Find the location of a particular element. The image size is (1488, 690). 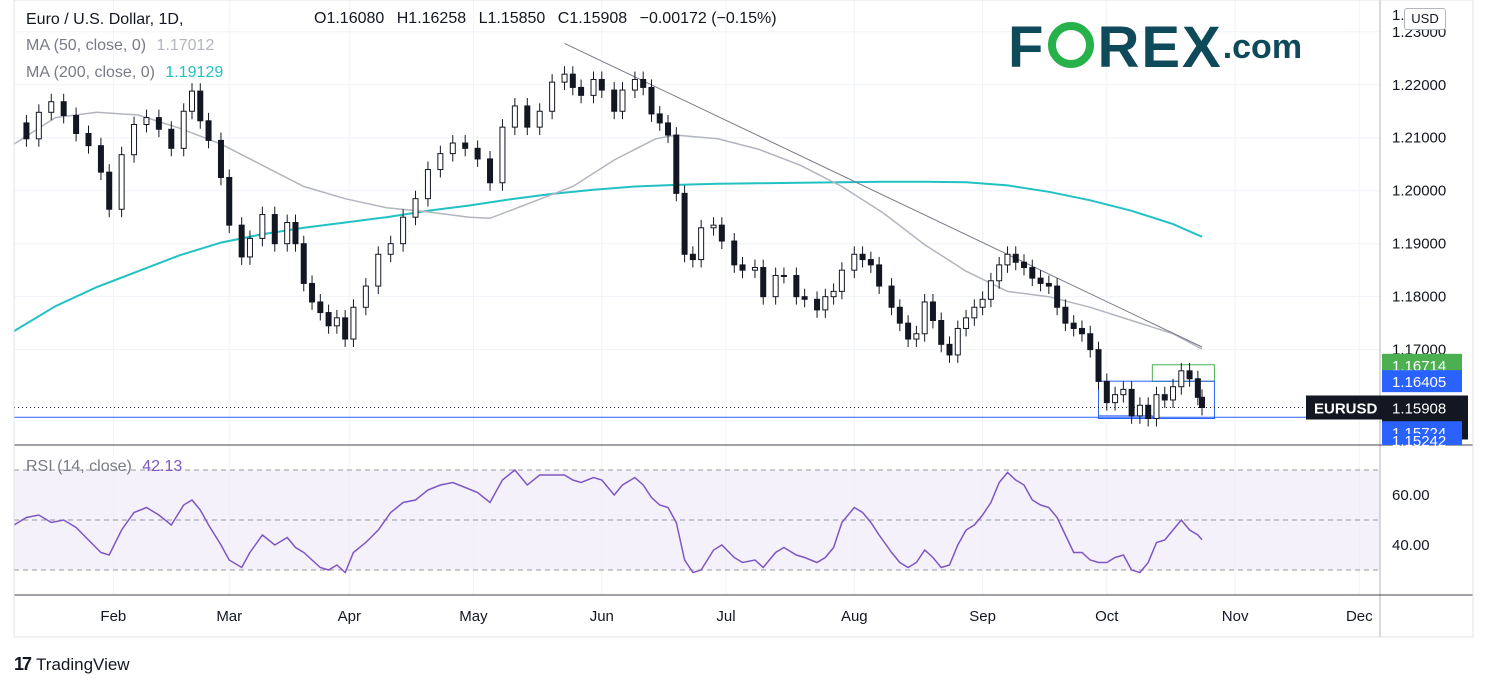

ma200-legend: MA (200, close, 0) 1.19129 is located at coordinates (124, 73).